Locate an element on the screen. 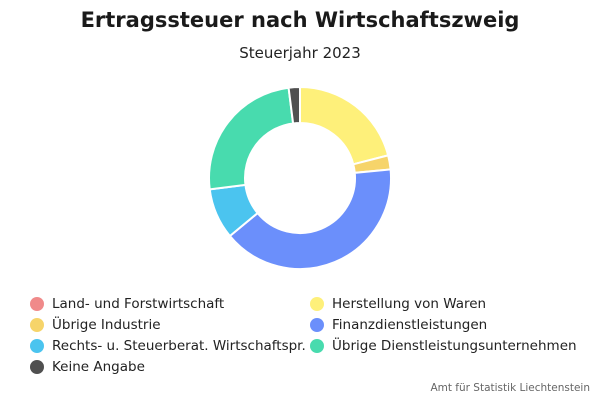 The image size is (600, 400). legend-item-land-forstwirtschaft: Land- und Forstwirtschaft is located at coordinates (127, 304).